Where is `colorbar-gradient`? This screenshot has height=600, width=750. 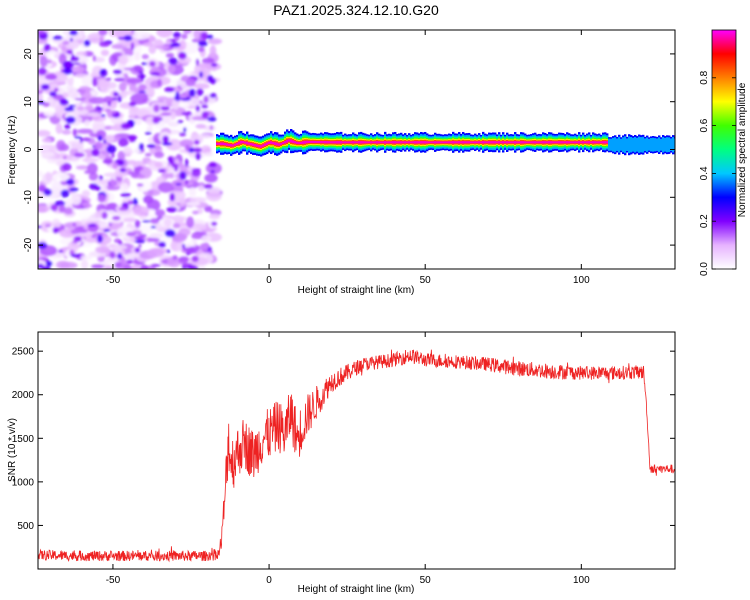 colorbar-gradient is located at coordinates (724, 149).